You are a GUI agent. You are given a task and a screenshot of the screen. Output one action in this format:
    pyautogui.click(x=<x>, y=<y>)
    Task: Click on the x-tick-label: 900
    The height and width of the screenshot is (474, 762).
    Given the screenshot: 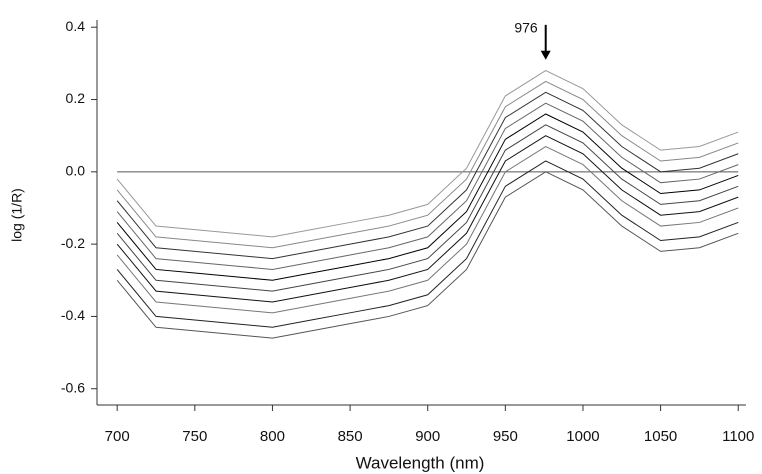 What is the action you would take?
    pyautogui.click(x=427, y=436)
    